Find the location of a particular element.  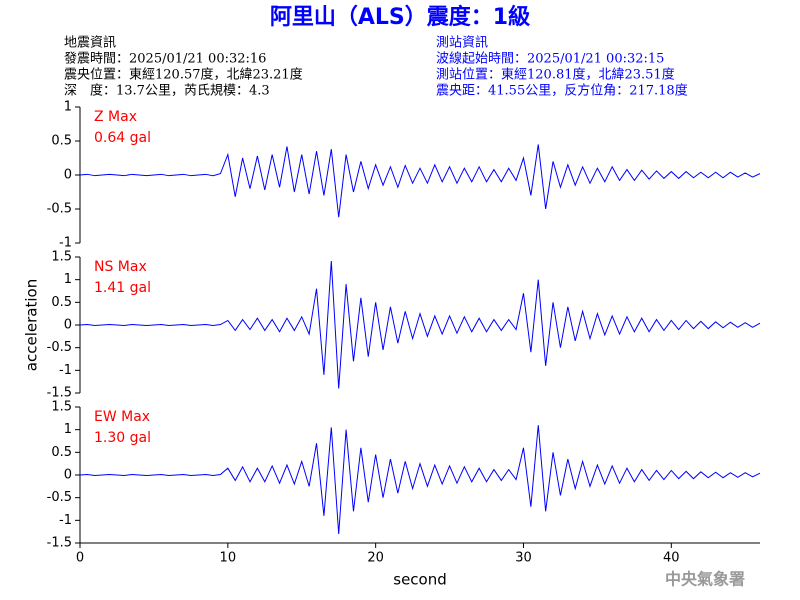

y-axis-label: acceleration is located at coordinates (32, 325).